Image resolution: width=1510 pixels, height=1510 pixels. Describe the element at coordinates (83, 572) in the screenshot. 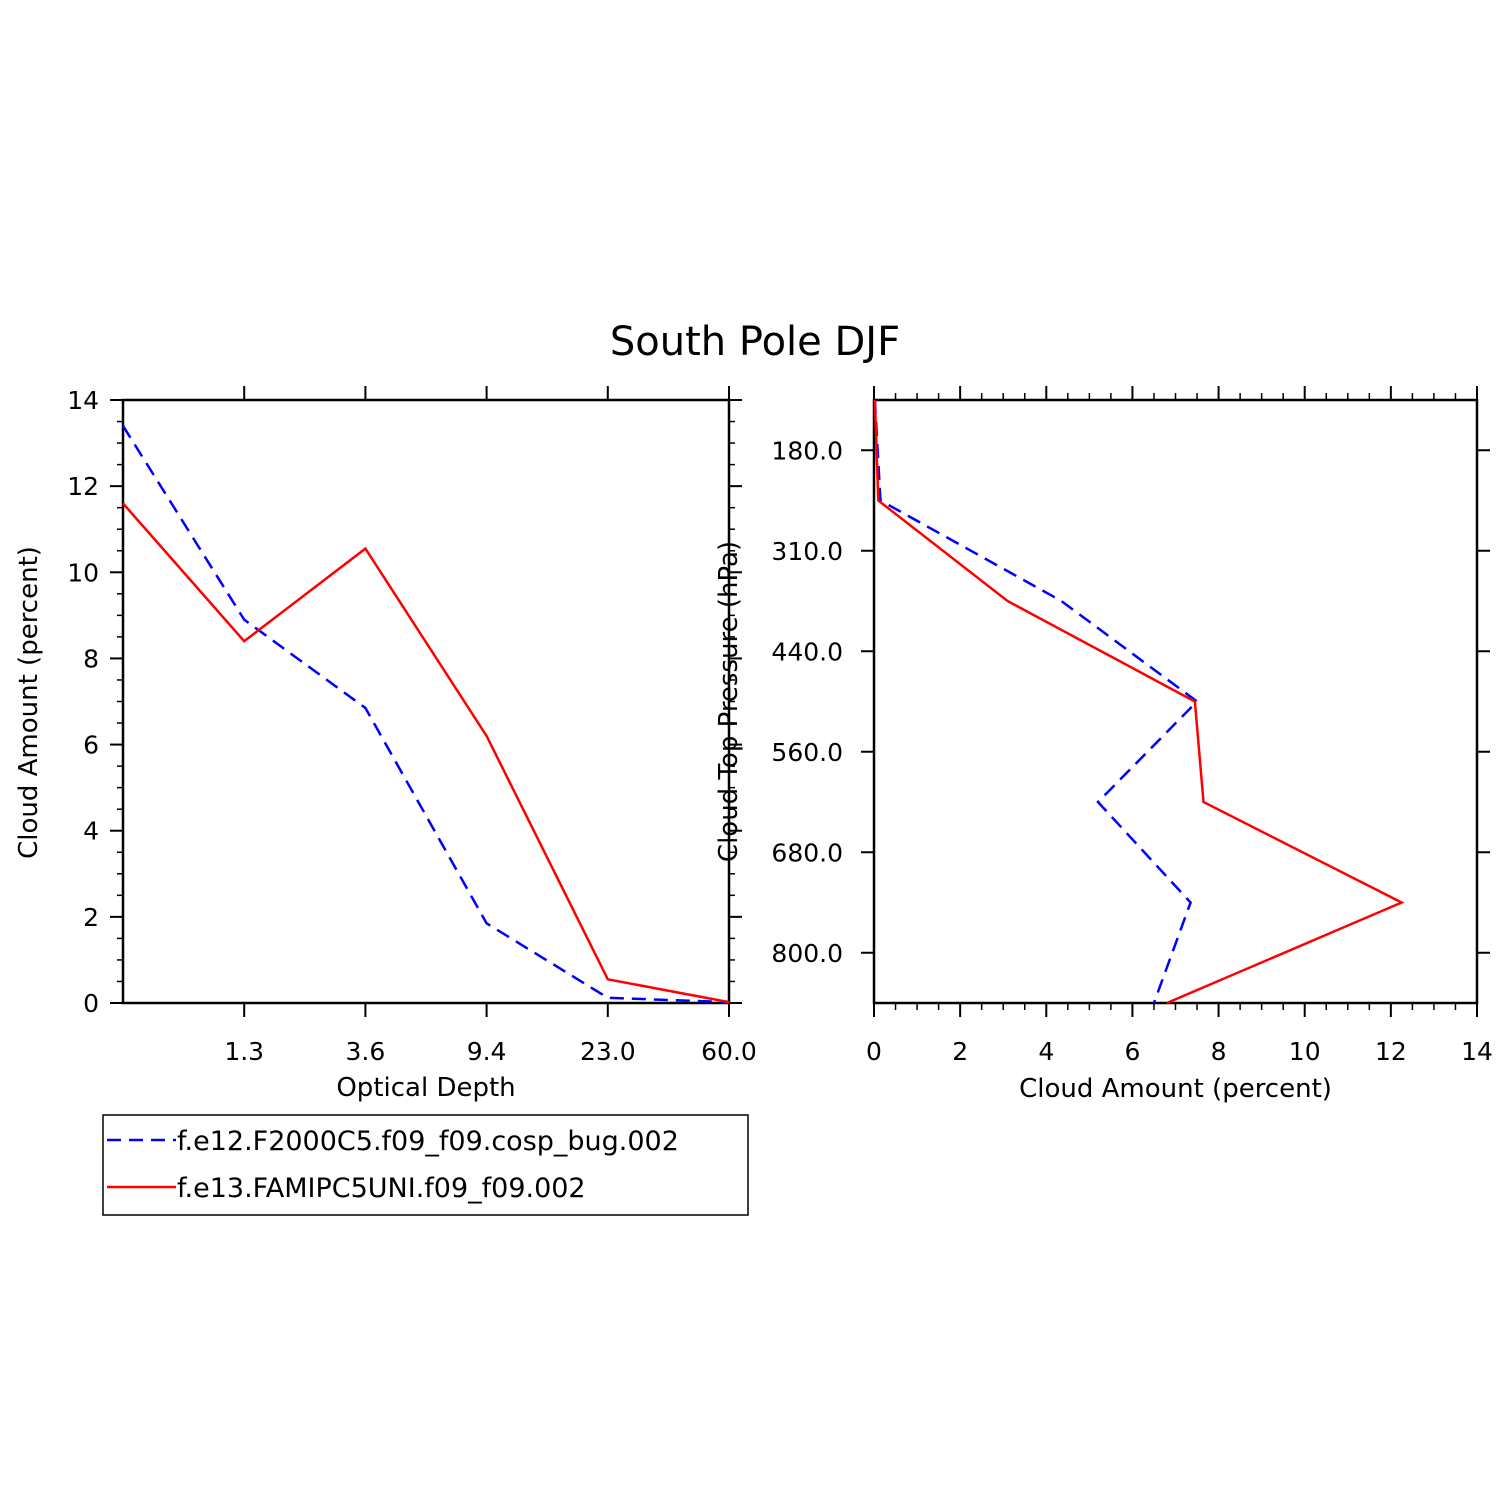

I see `y-tick-label: 10` at that location.